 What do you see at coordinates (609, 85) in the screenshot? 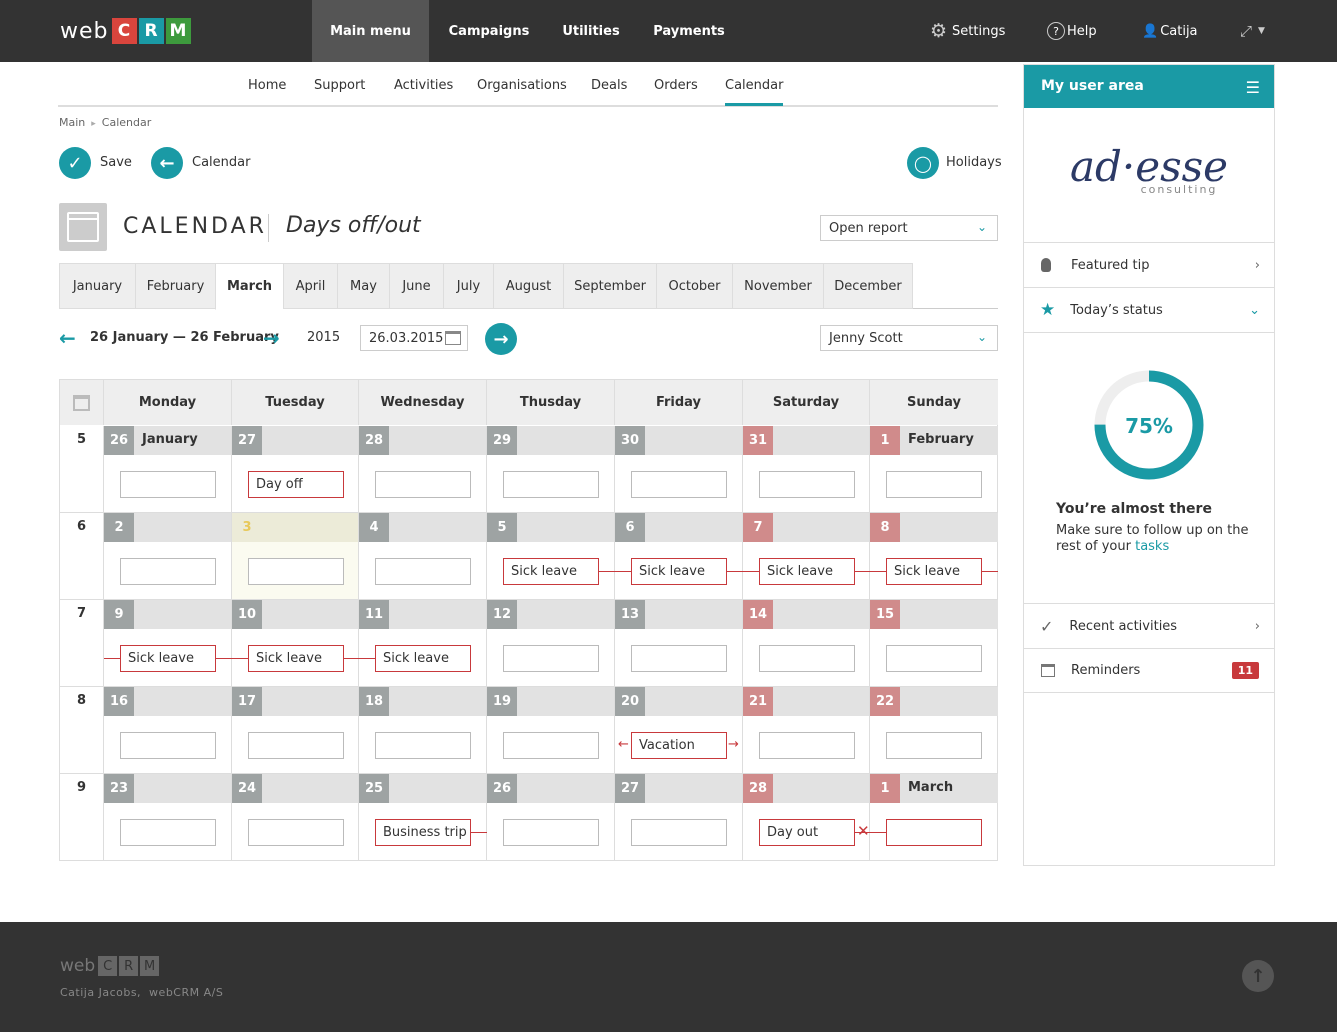
I see `subnav-deals: Deals` at bounding box center [609, 85].